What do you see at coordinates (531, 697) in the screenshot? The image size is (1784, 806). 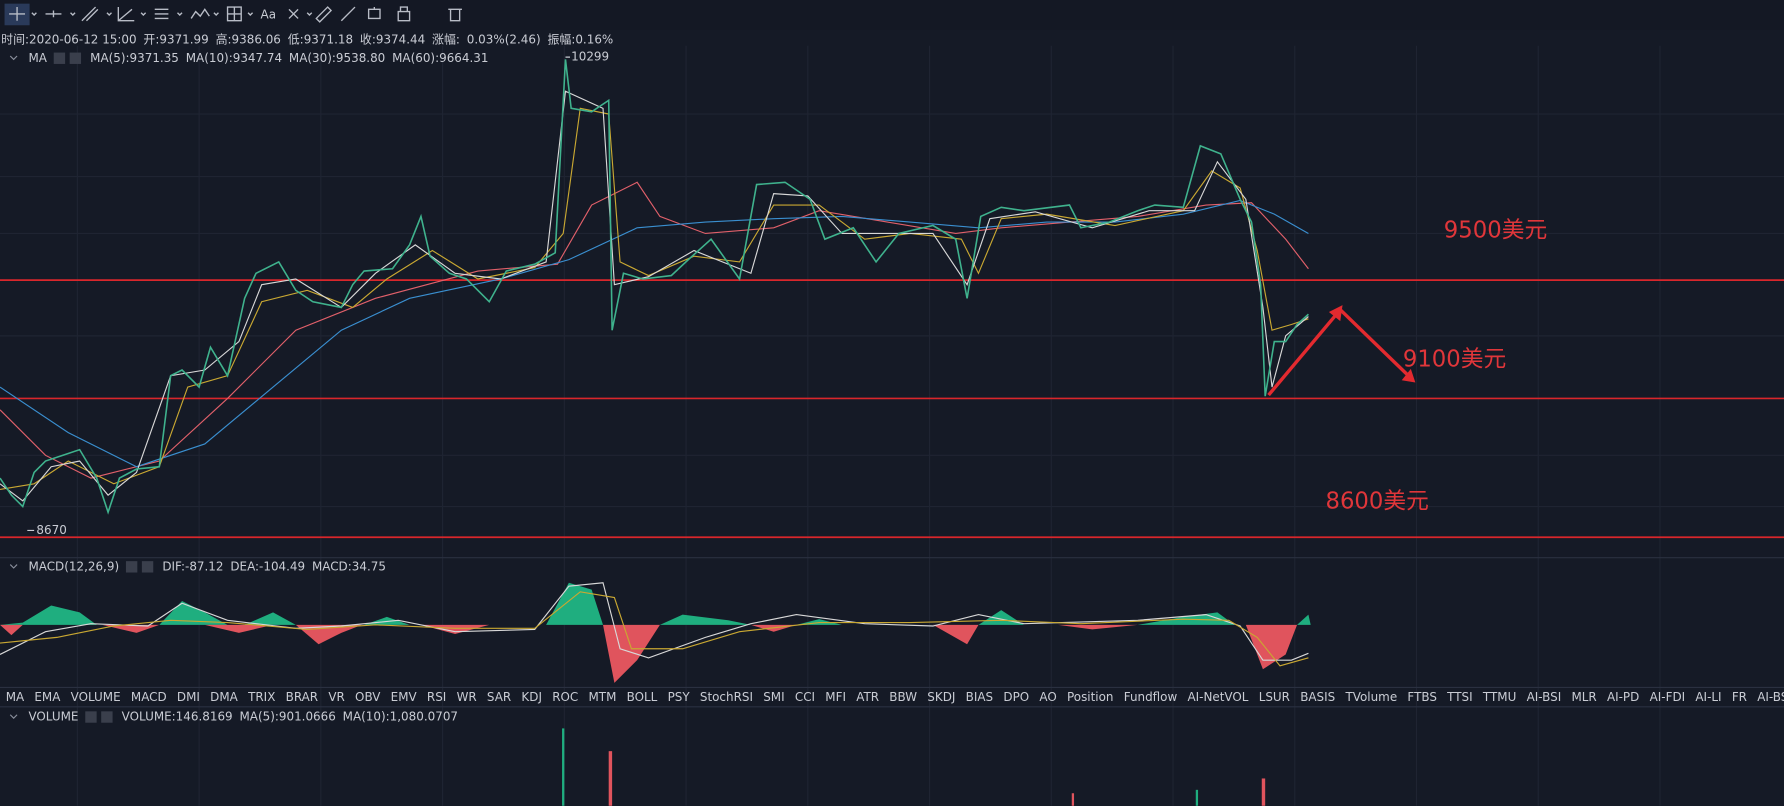 I see `indicator-tab: KDJ` at bounding box center [531, 697].